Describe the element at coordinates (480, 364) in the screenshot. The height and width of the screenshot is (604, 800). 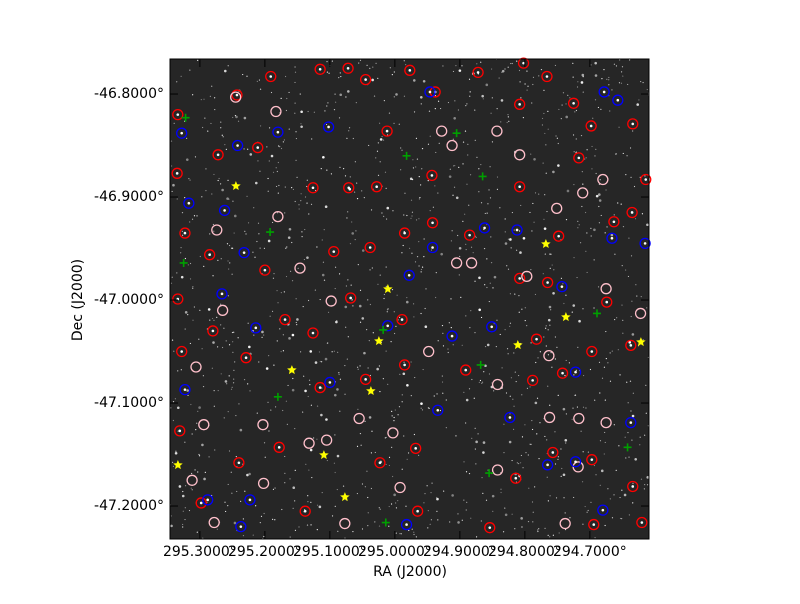
I see `marker-cross` at that location.